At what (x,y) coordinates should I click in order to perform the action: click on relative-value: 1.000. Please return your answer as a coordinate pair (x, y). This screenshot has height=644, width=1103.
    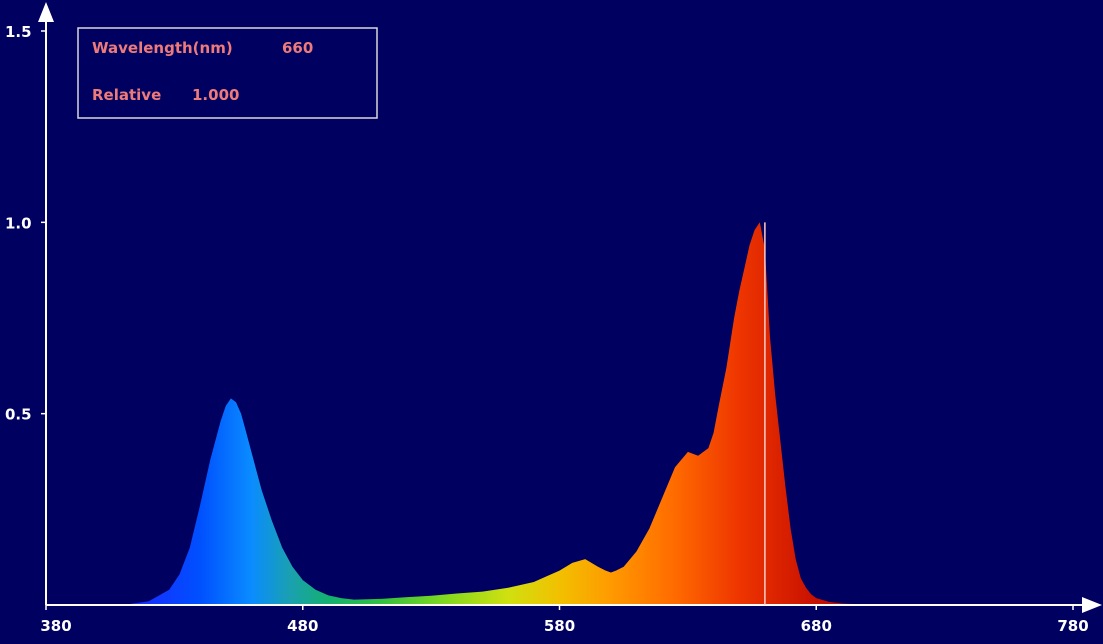
    Looking at the image, I should click on (215, 95).